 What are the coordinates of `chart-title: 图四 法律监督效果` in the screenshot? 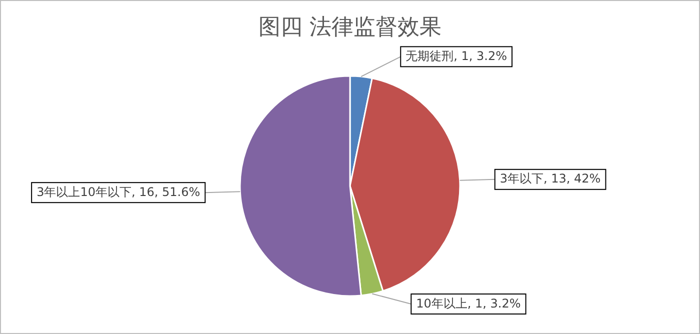 It's located at (350, 27).